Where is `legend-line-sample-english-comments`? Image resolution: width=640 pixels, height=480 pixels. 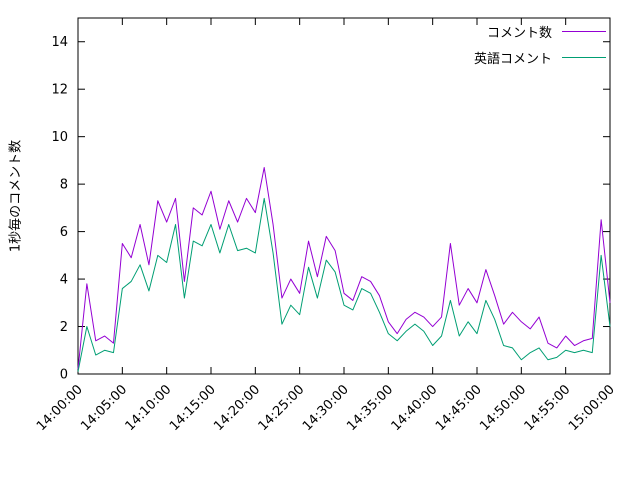
legend-line-sample-english-comments is located at coordinates (584, 57).